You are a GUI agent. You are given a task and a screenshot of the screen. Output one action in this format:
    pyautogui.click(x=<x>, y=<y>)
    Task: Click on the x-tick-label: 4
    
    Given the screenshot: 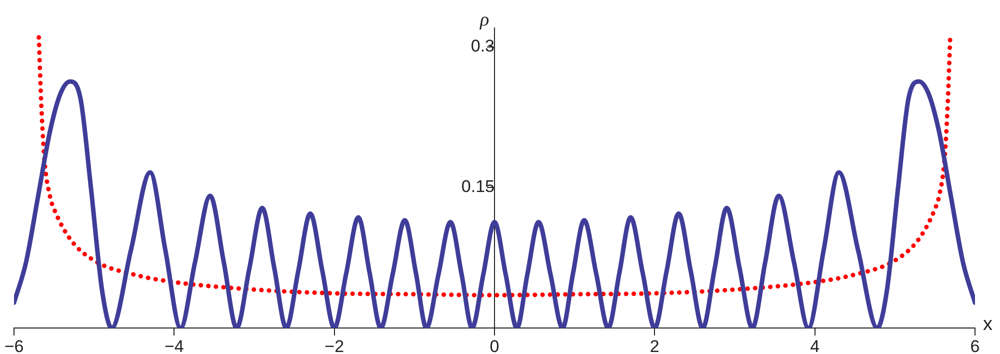 What is the action you would take?
    pyautogui.click(x=815, y=345)
    